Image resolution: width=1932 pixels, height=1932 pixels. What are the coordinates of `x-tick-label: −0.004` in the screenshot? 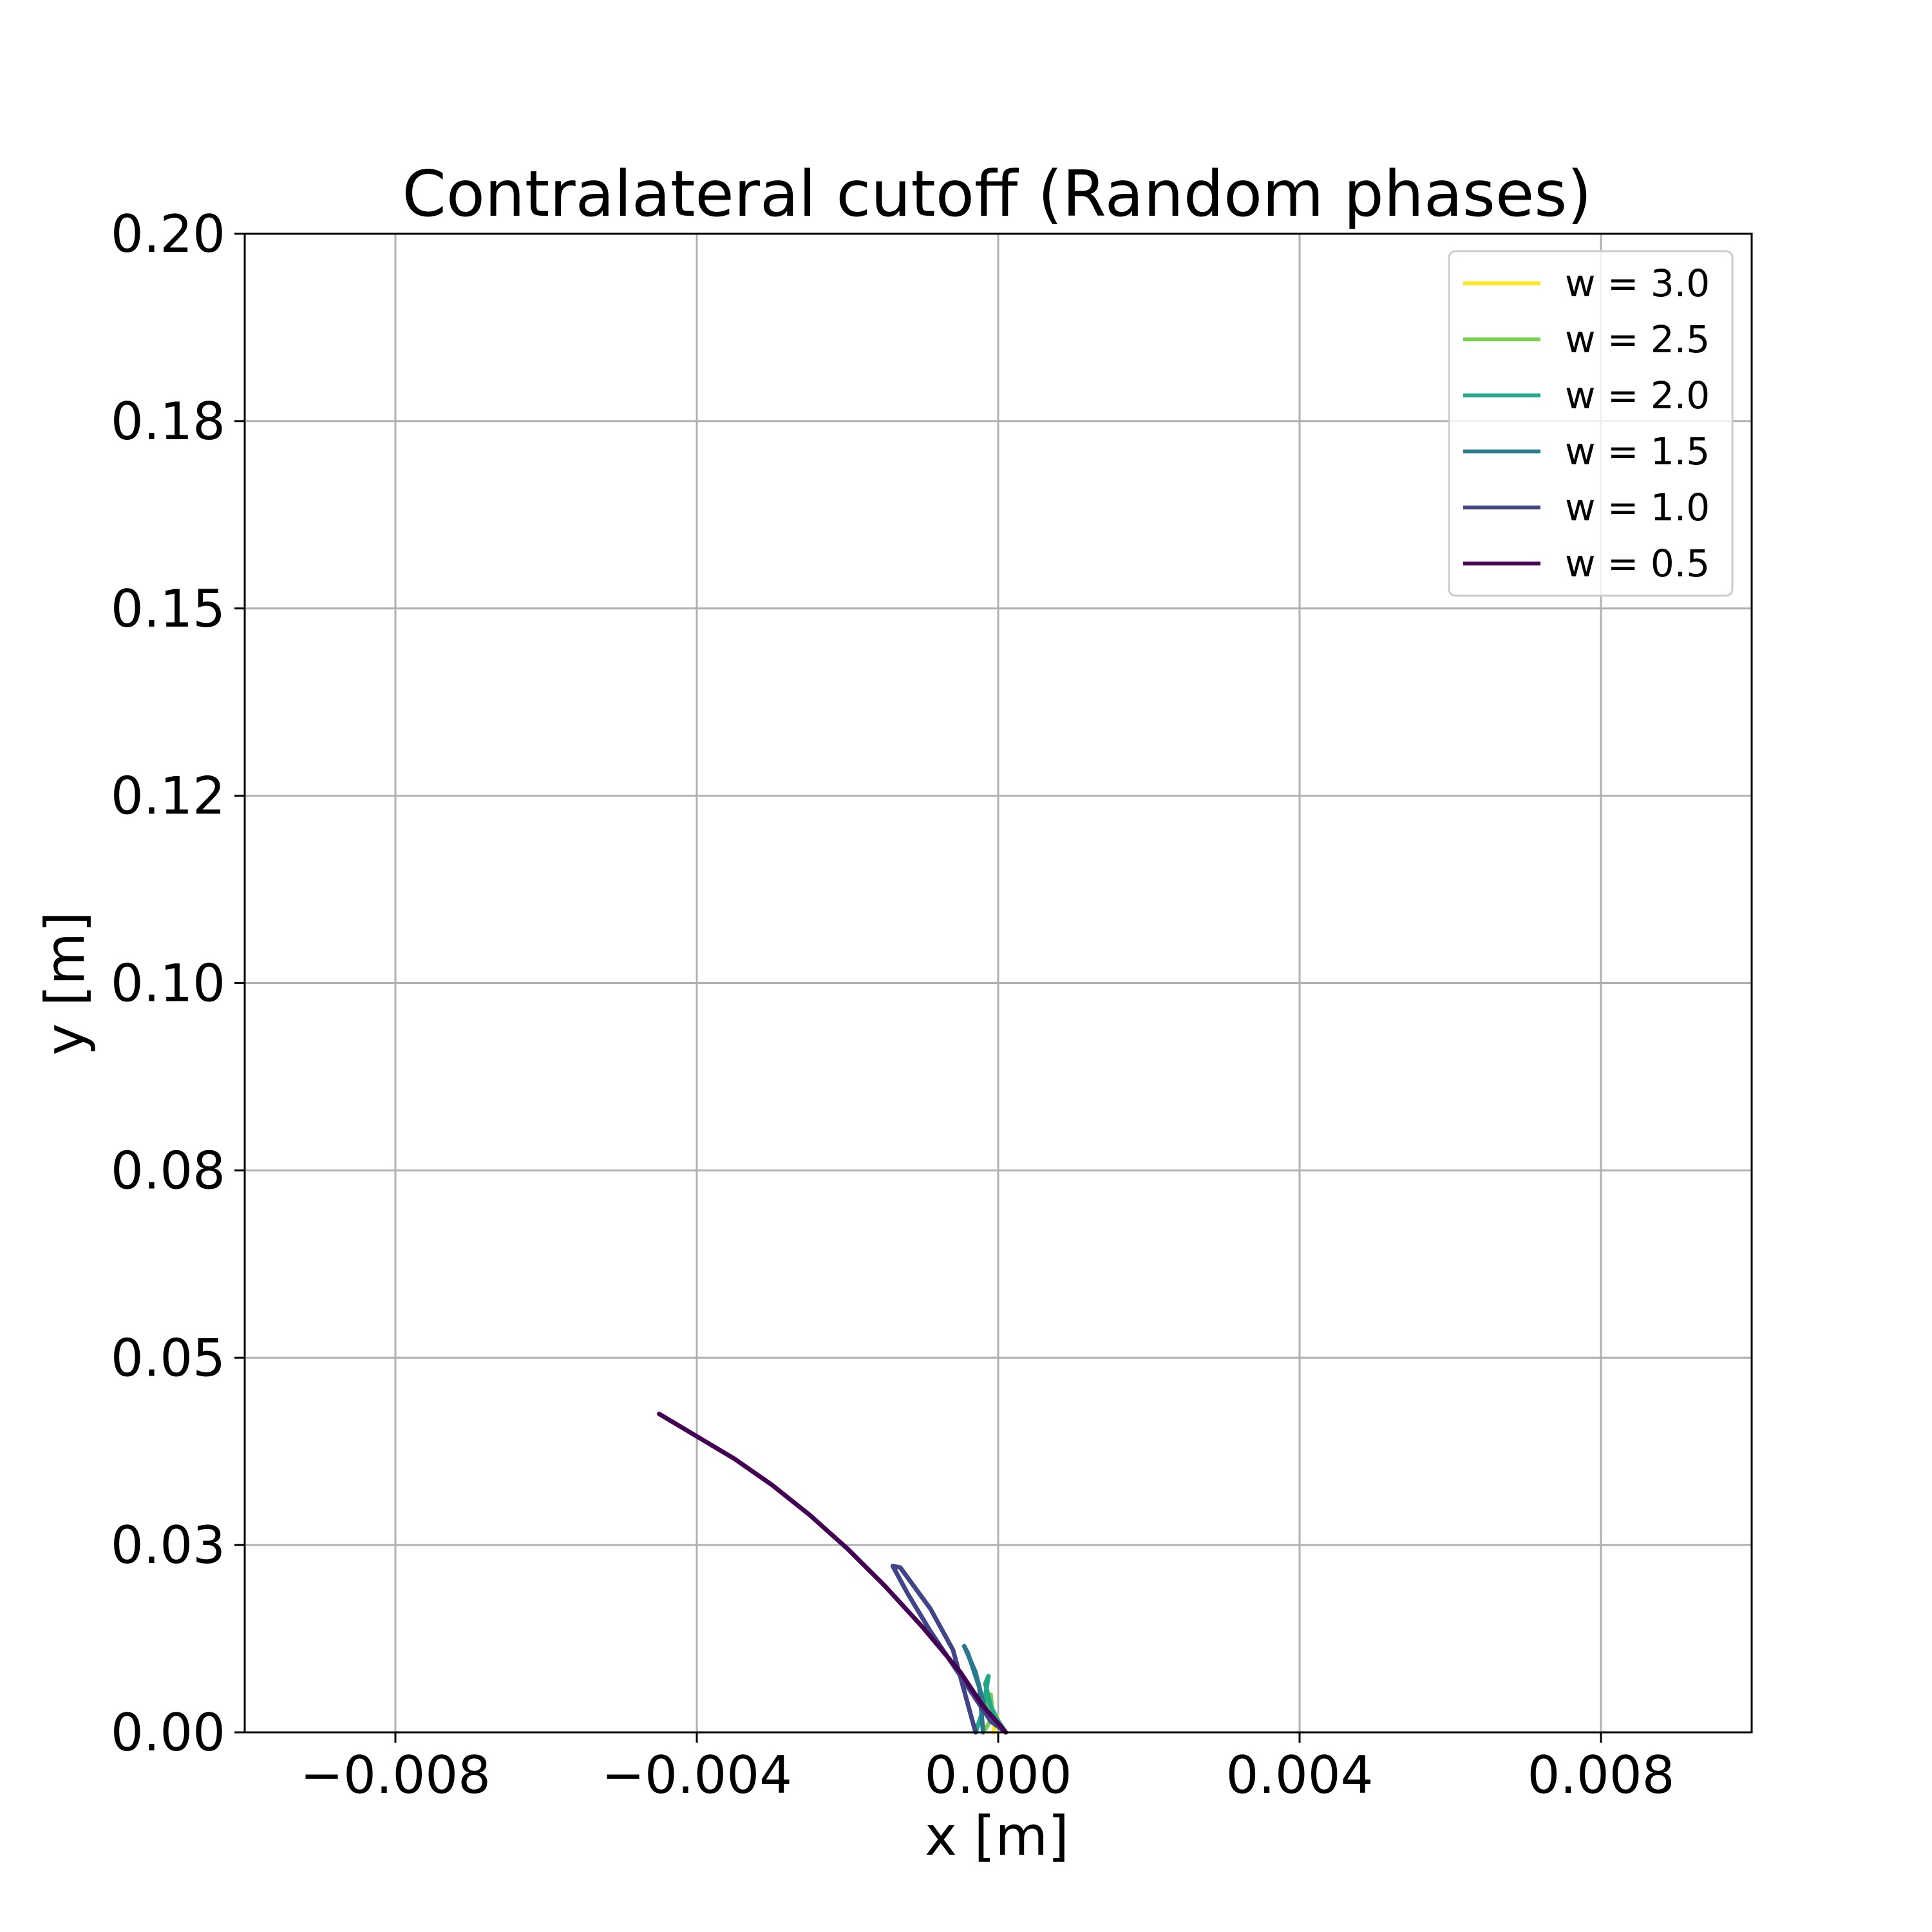 It's located at (696, 1775).